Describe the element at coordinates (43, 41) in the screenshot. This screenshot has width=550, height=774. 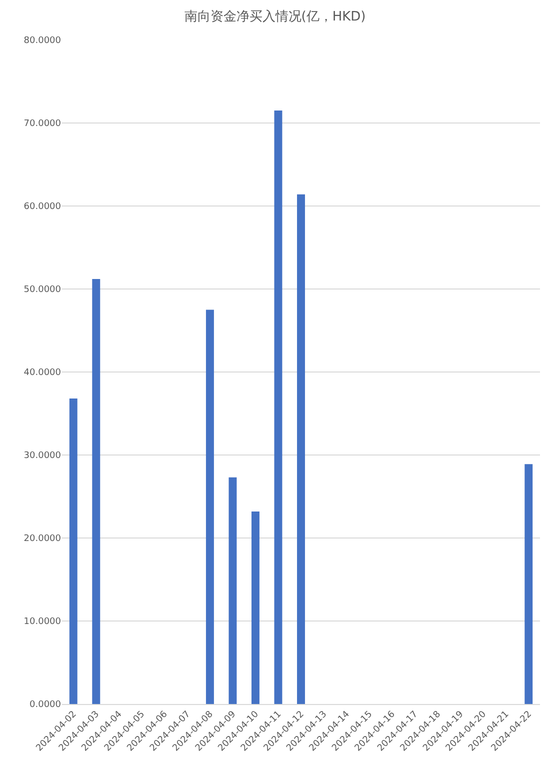
I see `y-tick-label: 80.0000` at that location.